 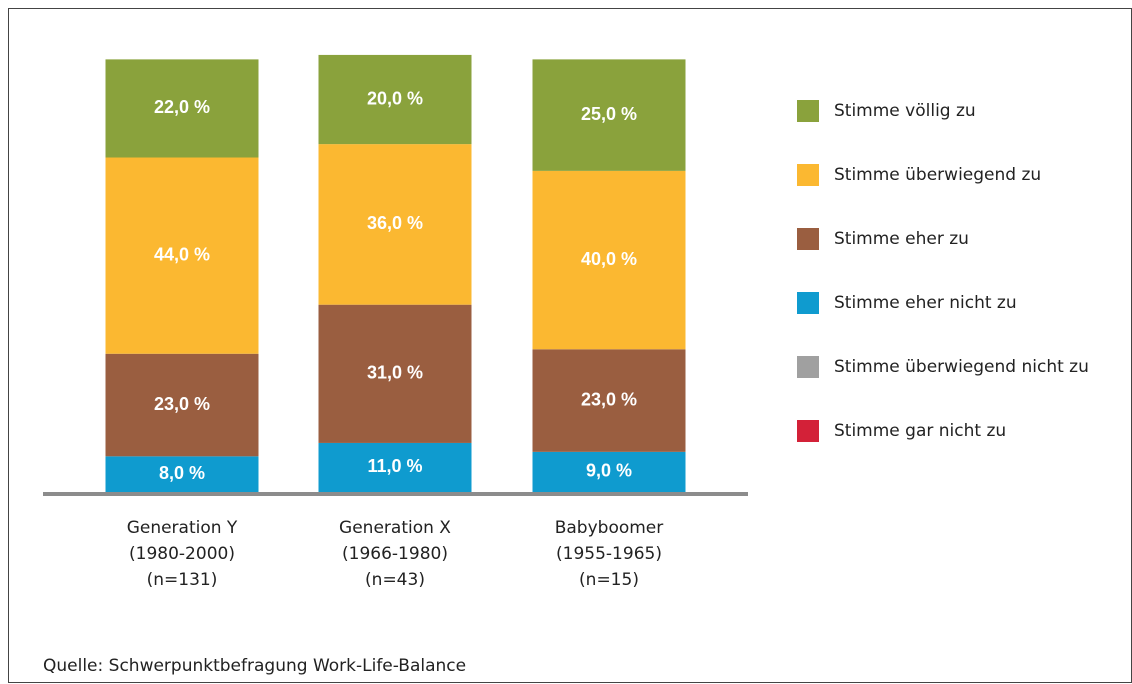 I want to click on legend-label: Stimme überwiegend zu, so click(x=937, y=175).